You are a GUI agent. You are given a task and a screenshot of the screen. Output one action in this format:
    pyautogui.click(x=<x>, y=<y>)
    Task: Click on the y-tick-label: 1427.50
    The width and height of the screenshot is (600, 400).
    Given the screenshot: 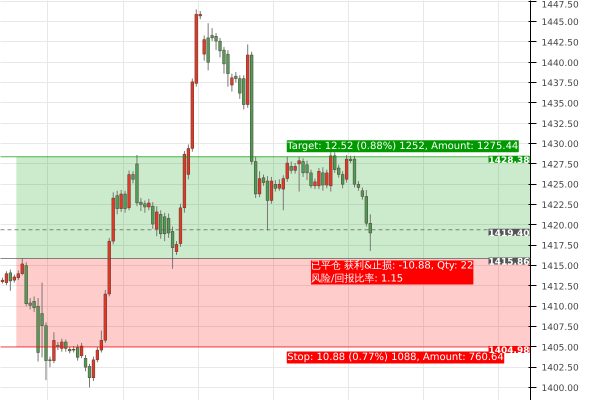 What is the action you would take?
    pyautogui.click(x=560, y=165)
    